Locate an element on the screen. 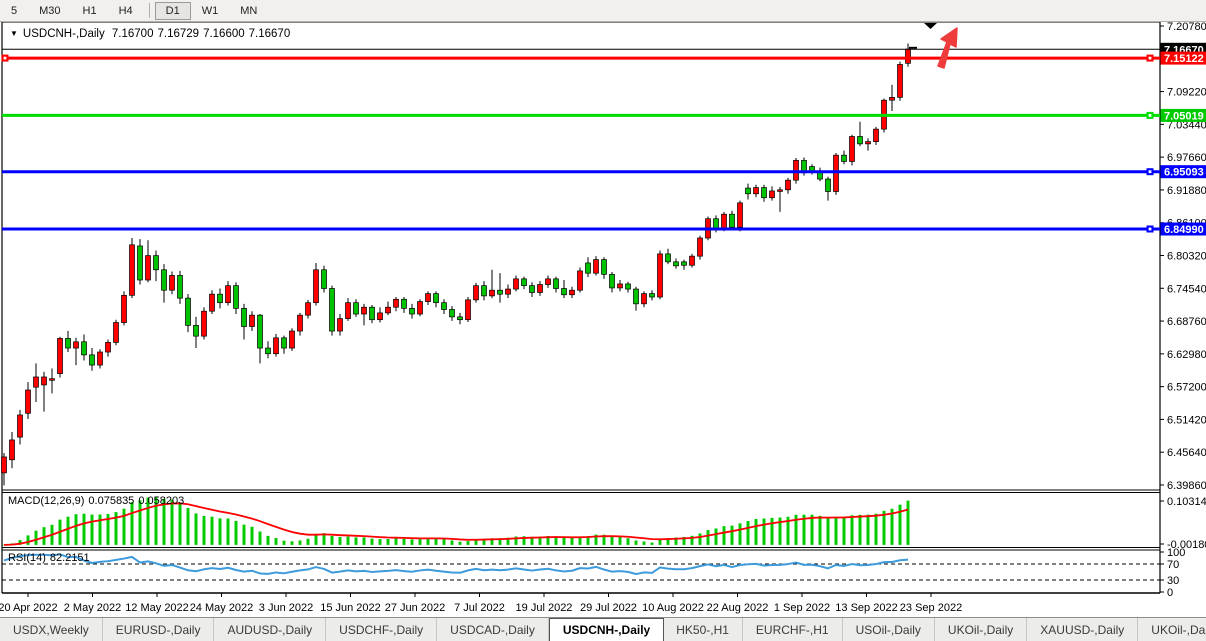 Image resolution: width=1206 pixels, height=641 pixels. symbol-dropdown-icon: ▼ is located at coordinates (14, 33).